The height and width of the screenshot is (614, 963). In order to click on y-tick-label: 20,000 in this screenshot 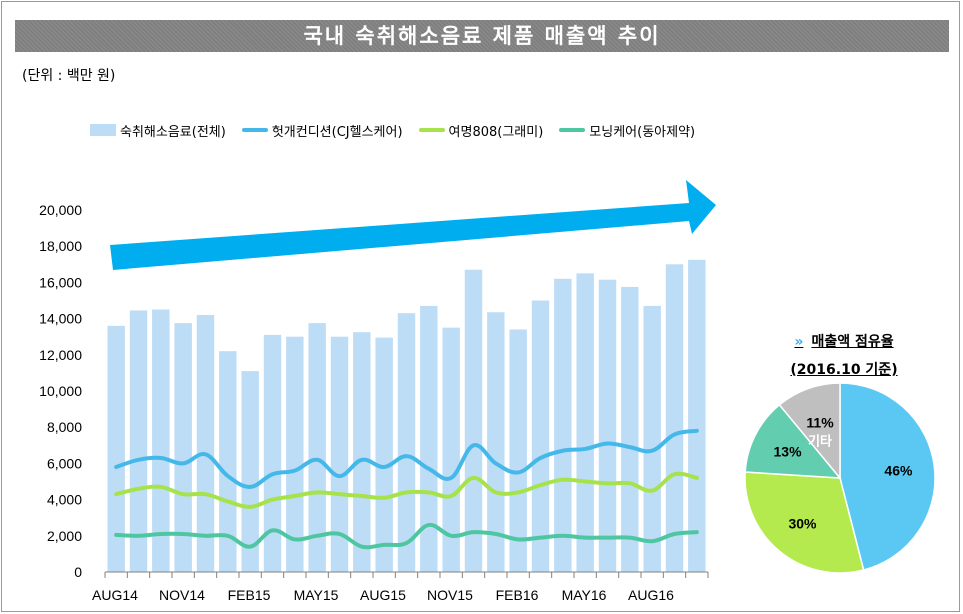, I will do `click(60, 210)`.